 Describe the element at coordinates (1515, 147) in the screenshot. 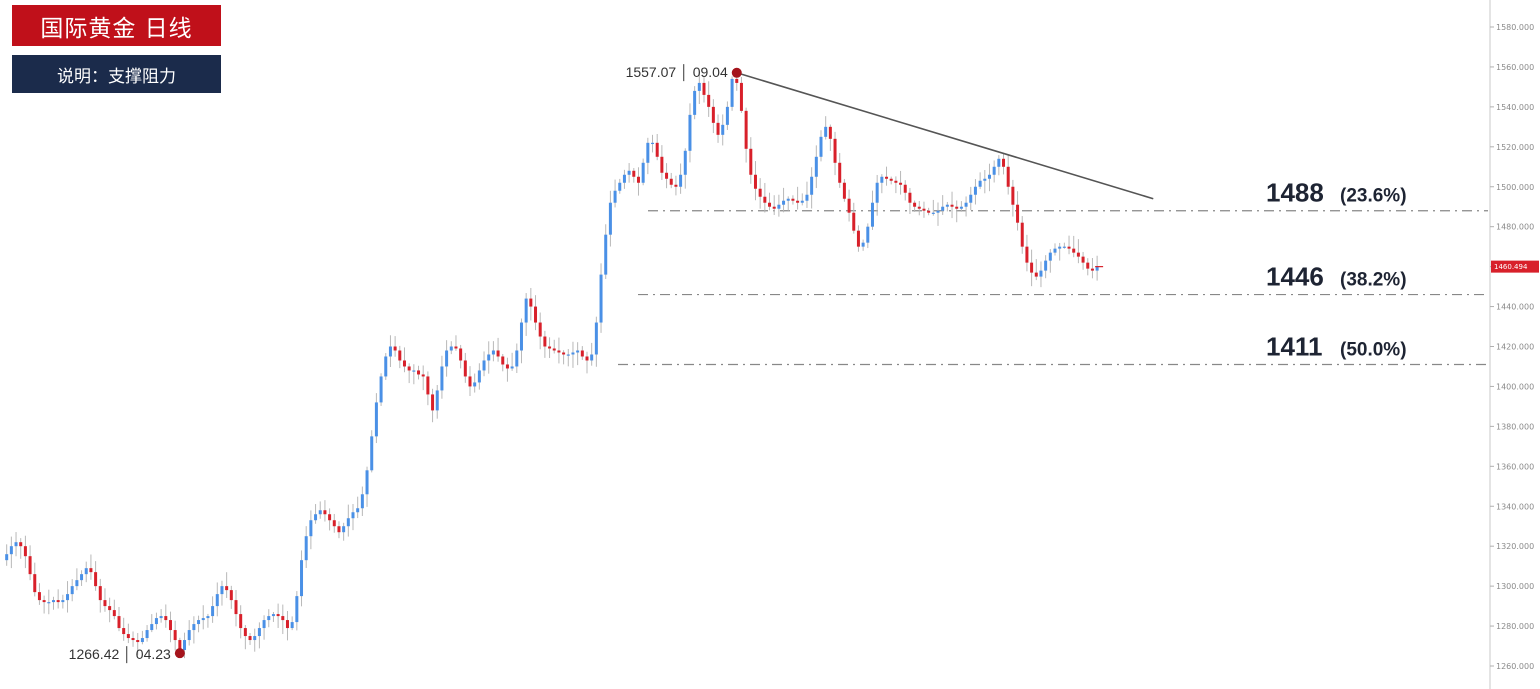

I see `axis-tick-label: 1520.000` at that location.